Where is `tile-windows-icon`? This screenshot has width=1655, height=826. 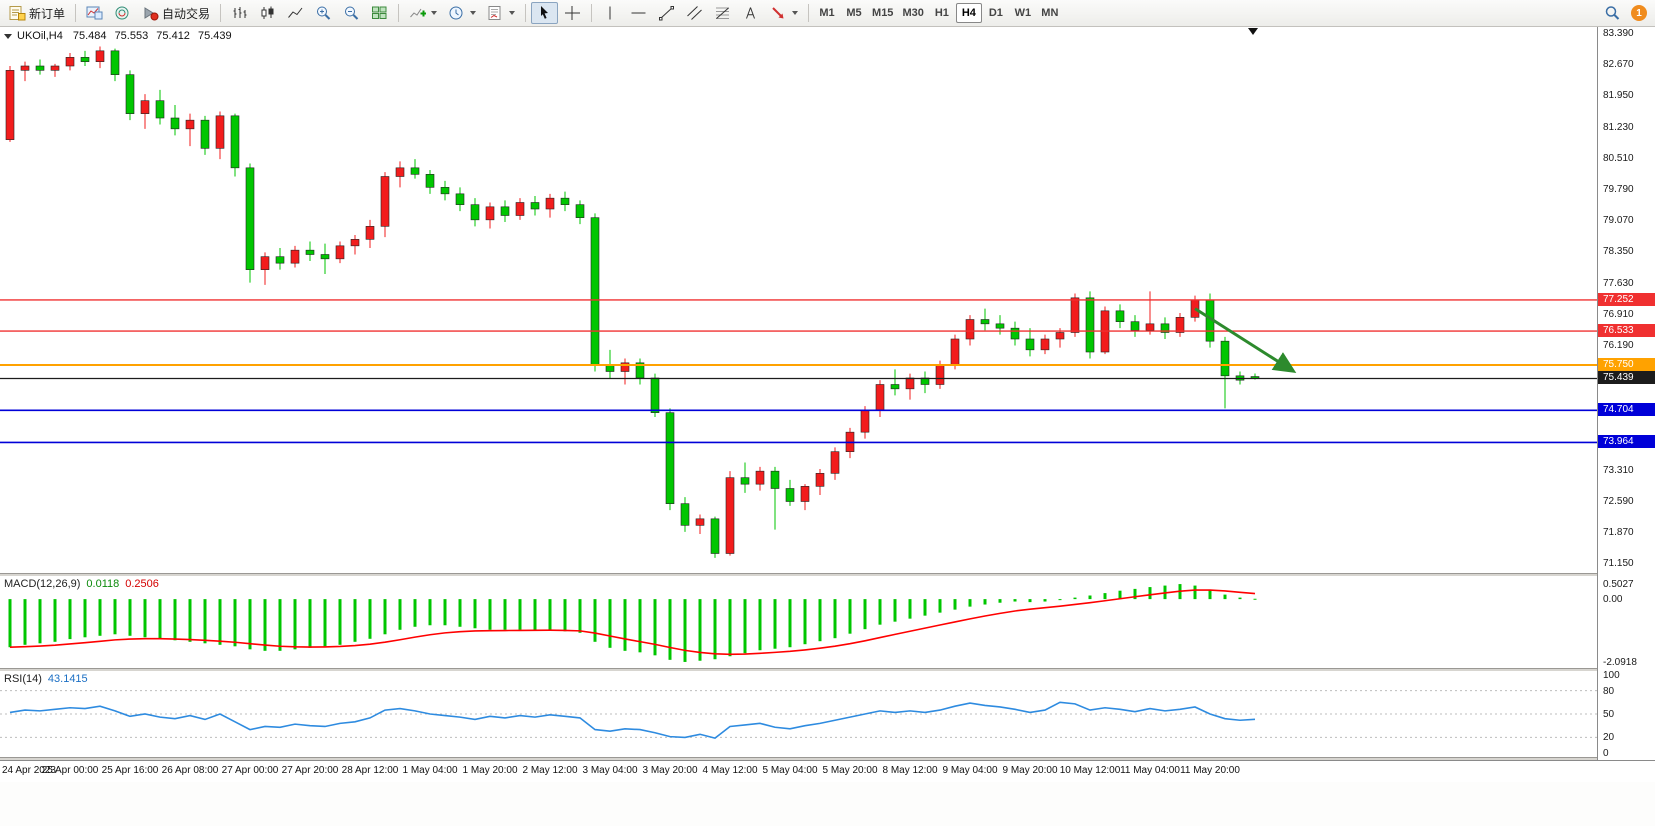 tile-windows-icon is located at coordinates (379, 12).